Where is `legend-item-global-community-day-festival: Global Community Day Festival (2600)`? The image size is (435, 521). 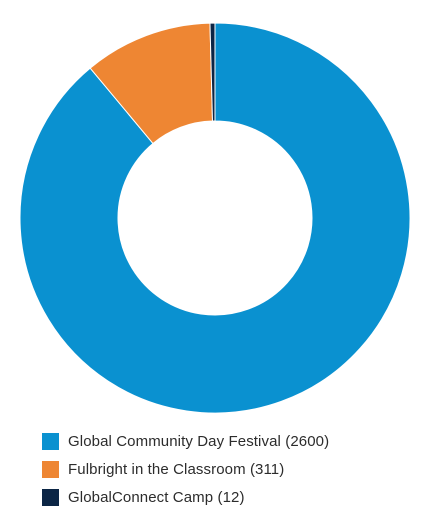 legend-item-global-community-day-festival: Global Community Day Festival (2600) is located at coordinates (232, 441).